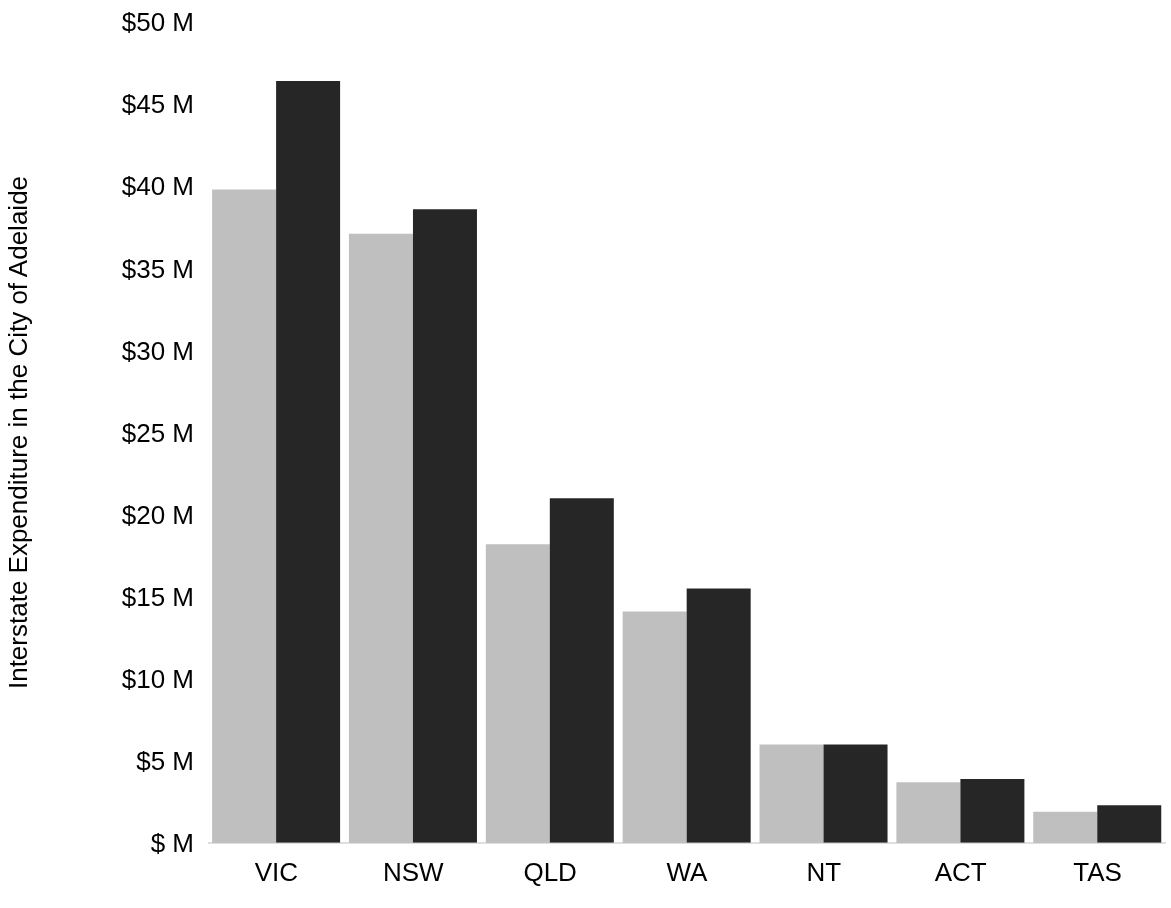  What do you see at coordinates (413, 872) in the screenshot?
I see `x-tick-label: NSW` at bounding box center [413, 872].